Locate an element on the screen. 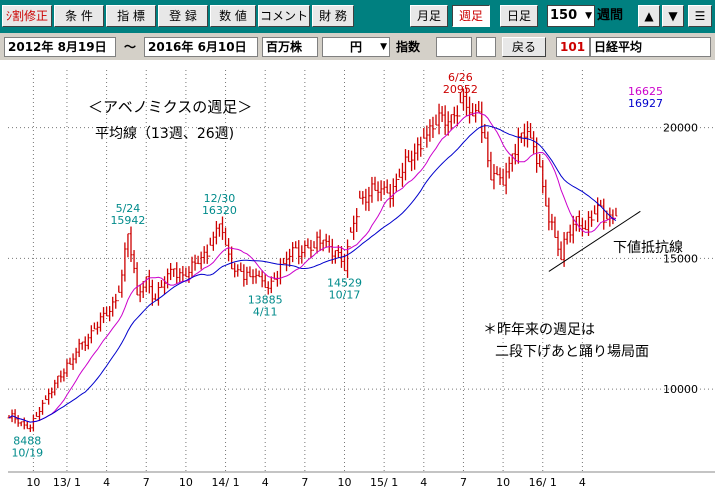 The width and height of the screenshot is (715, 490). comment-button: コメント is located at coordinates (284, 16).